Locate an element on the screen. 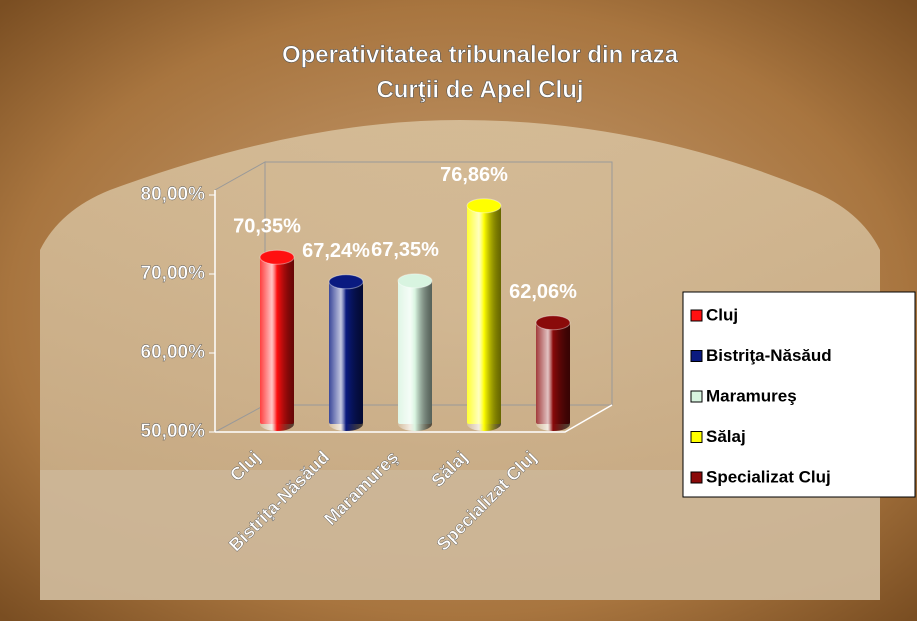 The height and width of the screenshot is (626, 917). legend-label: Cluj is located at coordinates (722, 314).